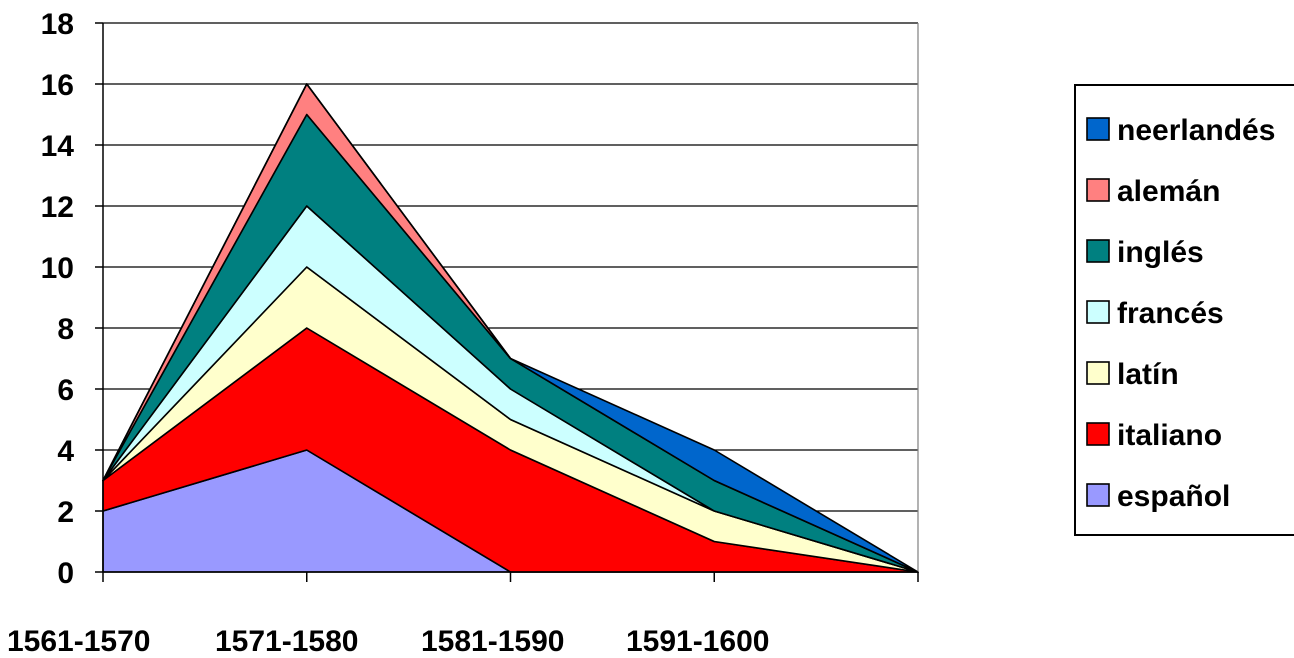 The width and height of the screenshot is (1294, 658). I want to click on y-tick-label: 18, so click(57, 24).